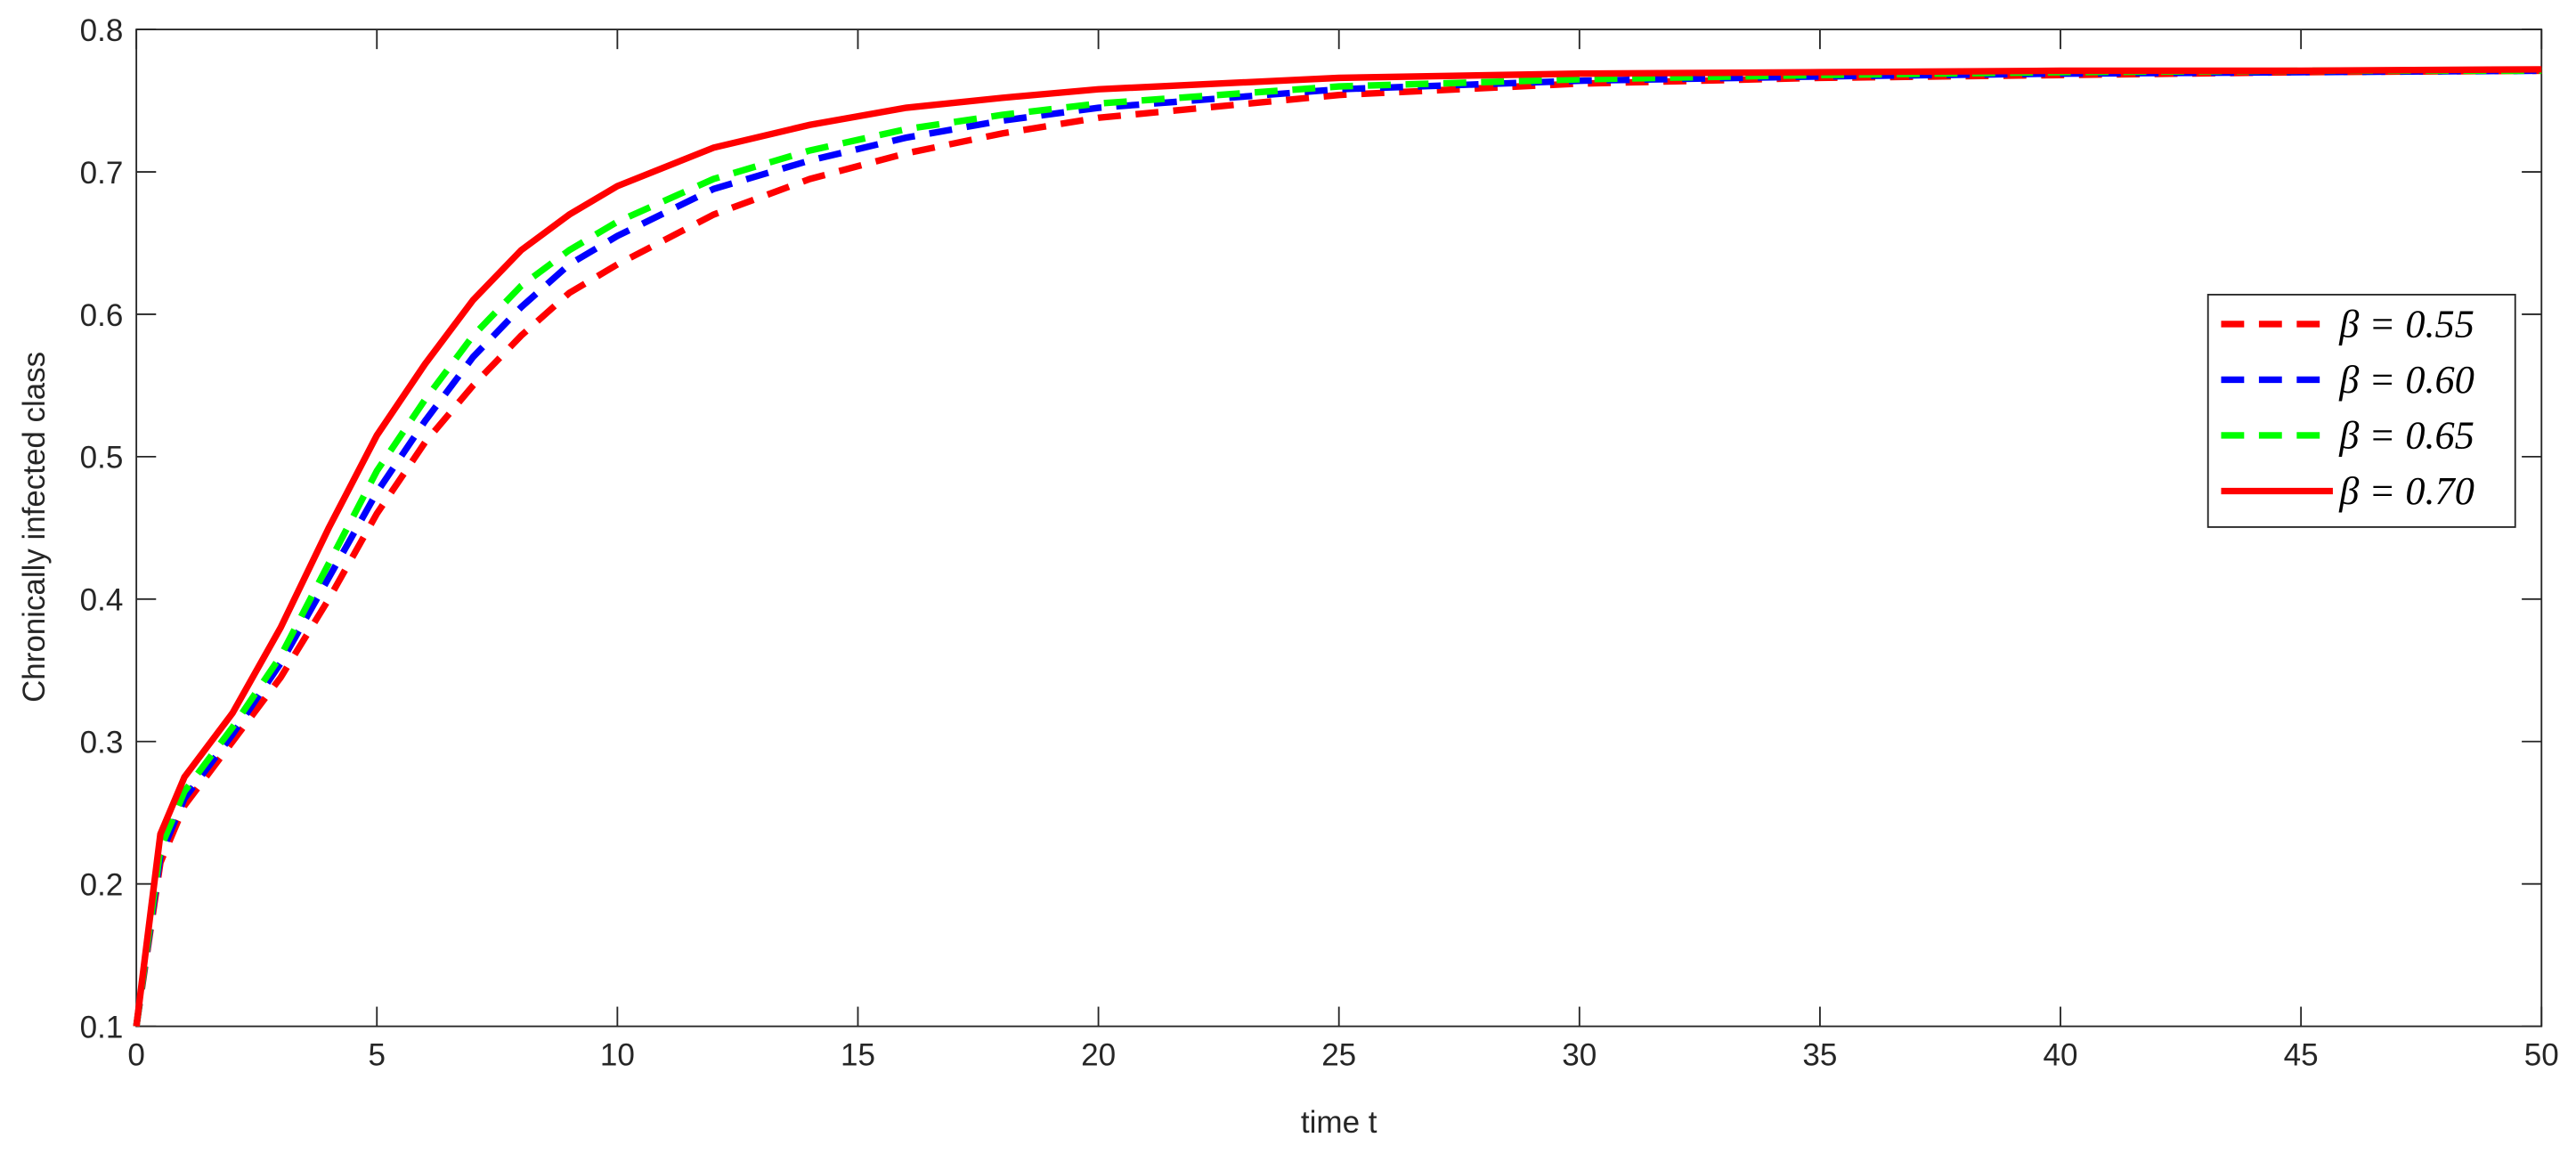 The image size is (2576, 1154). I want to click on legend-label: β = 0.65, so click(2406, 436).